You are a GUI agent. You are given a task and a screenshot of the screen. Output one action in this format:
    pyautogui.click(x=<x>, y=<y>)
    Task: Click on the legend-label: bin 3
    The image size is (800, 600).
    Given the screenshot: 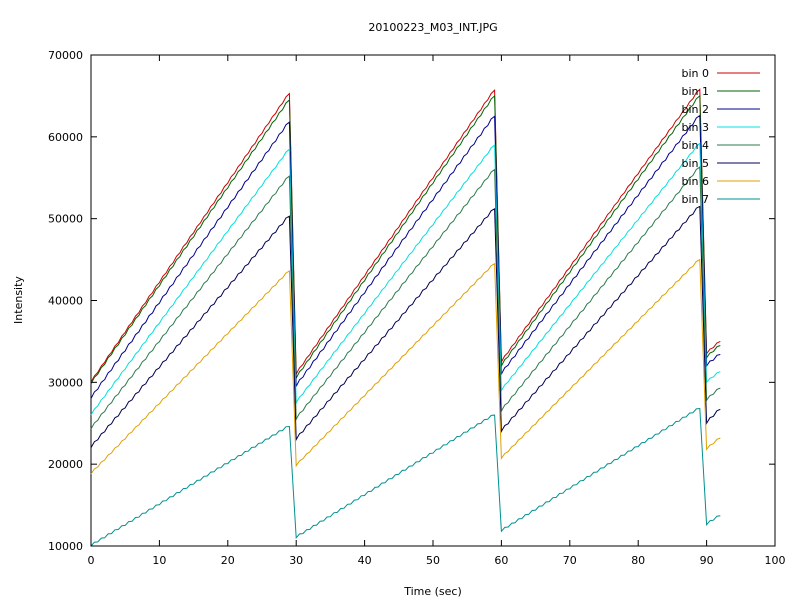 What is the action you would take?
    pyautogui.click(x=695, y=127)
    